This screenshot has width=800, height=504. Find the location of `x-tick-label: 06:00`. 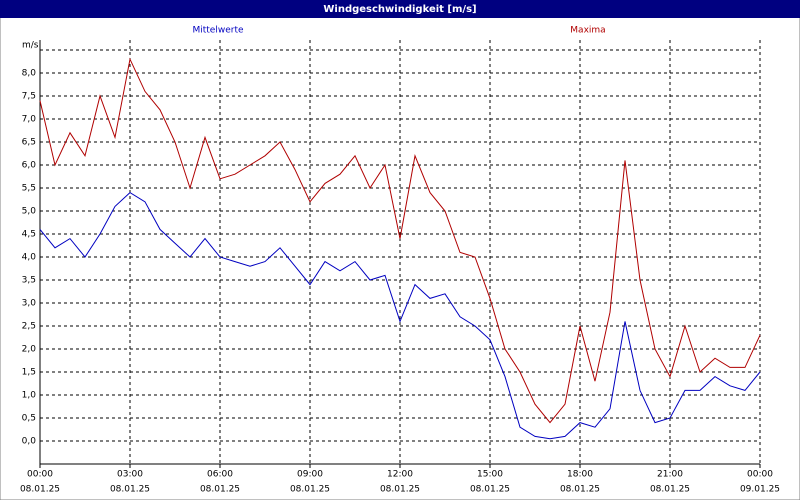

x-tick-label: 06:00 is located at coordinates (220, 475).